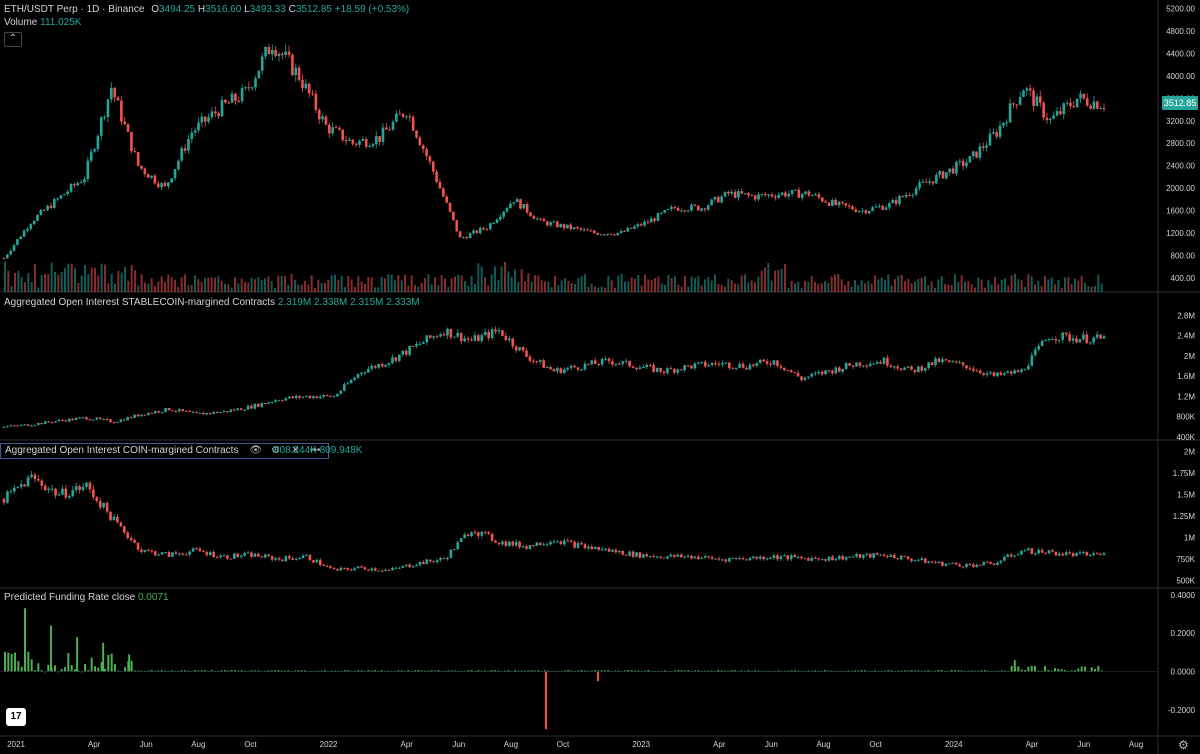 The height and width of the screenshot is (754, 1200). What do you see at coordinates (16, 744) in the screenshot?
I see `x-tick-label: 2021` at bounding box center [16, 744].